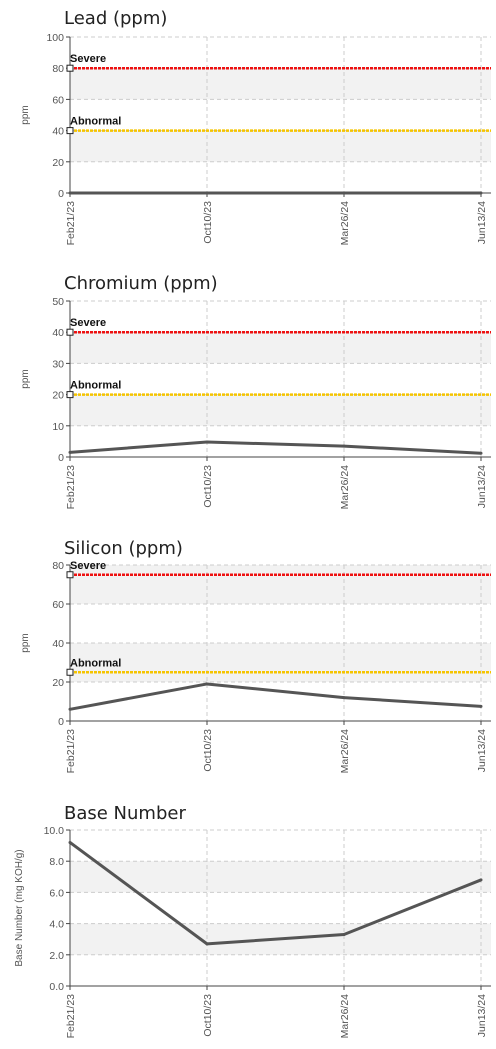  I want to click on y-tick-label: 2.0, so click(56, 956).